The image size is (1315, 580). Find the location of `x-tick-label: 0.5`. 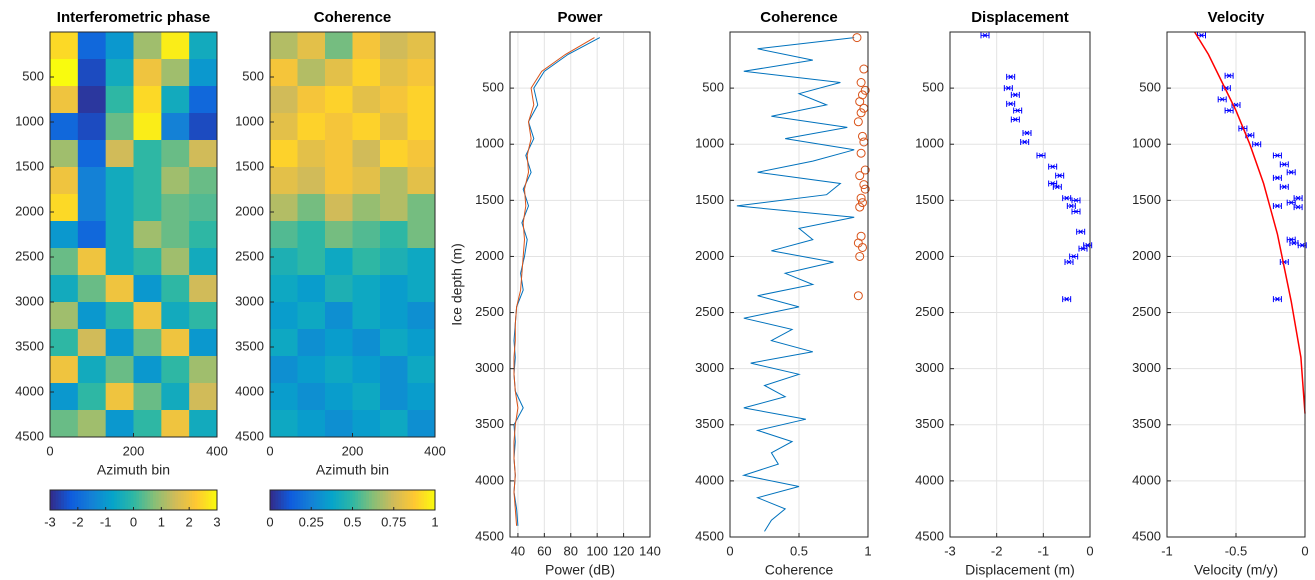

x-tick-label: 0.5 is located at coordinates (799, 550).